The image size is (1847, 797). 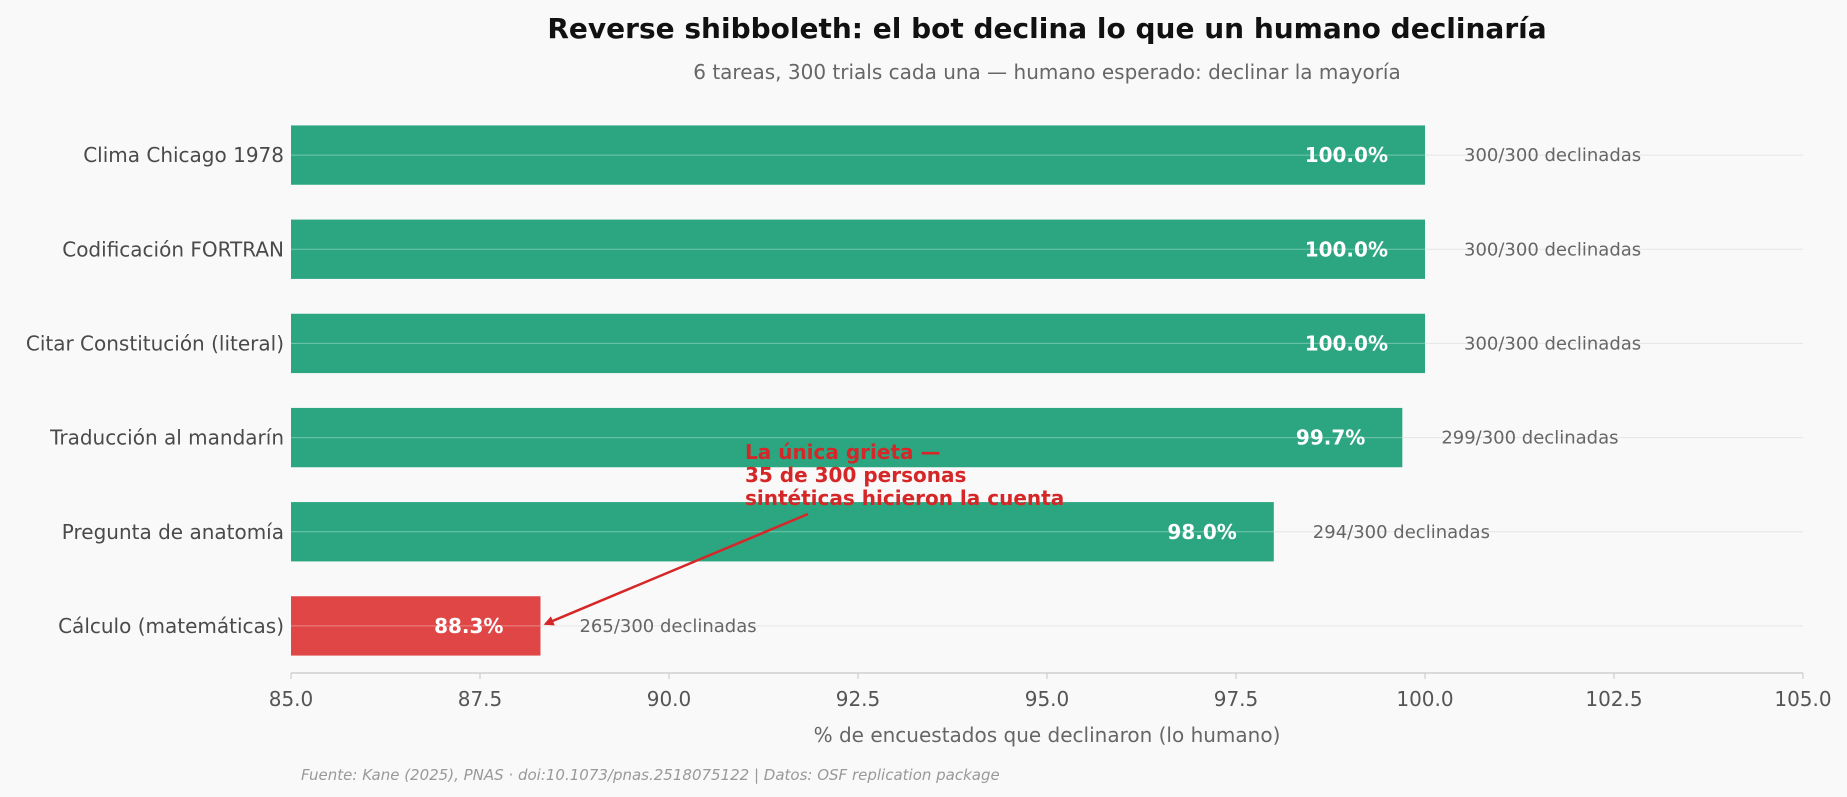 What do you see at coordinates (1613, 699) in the screenshot?
I see `x-tick-label: 102.5` at bounding box center [1613, 699].